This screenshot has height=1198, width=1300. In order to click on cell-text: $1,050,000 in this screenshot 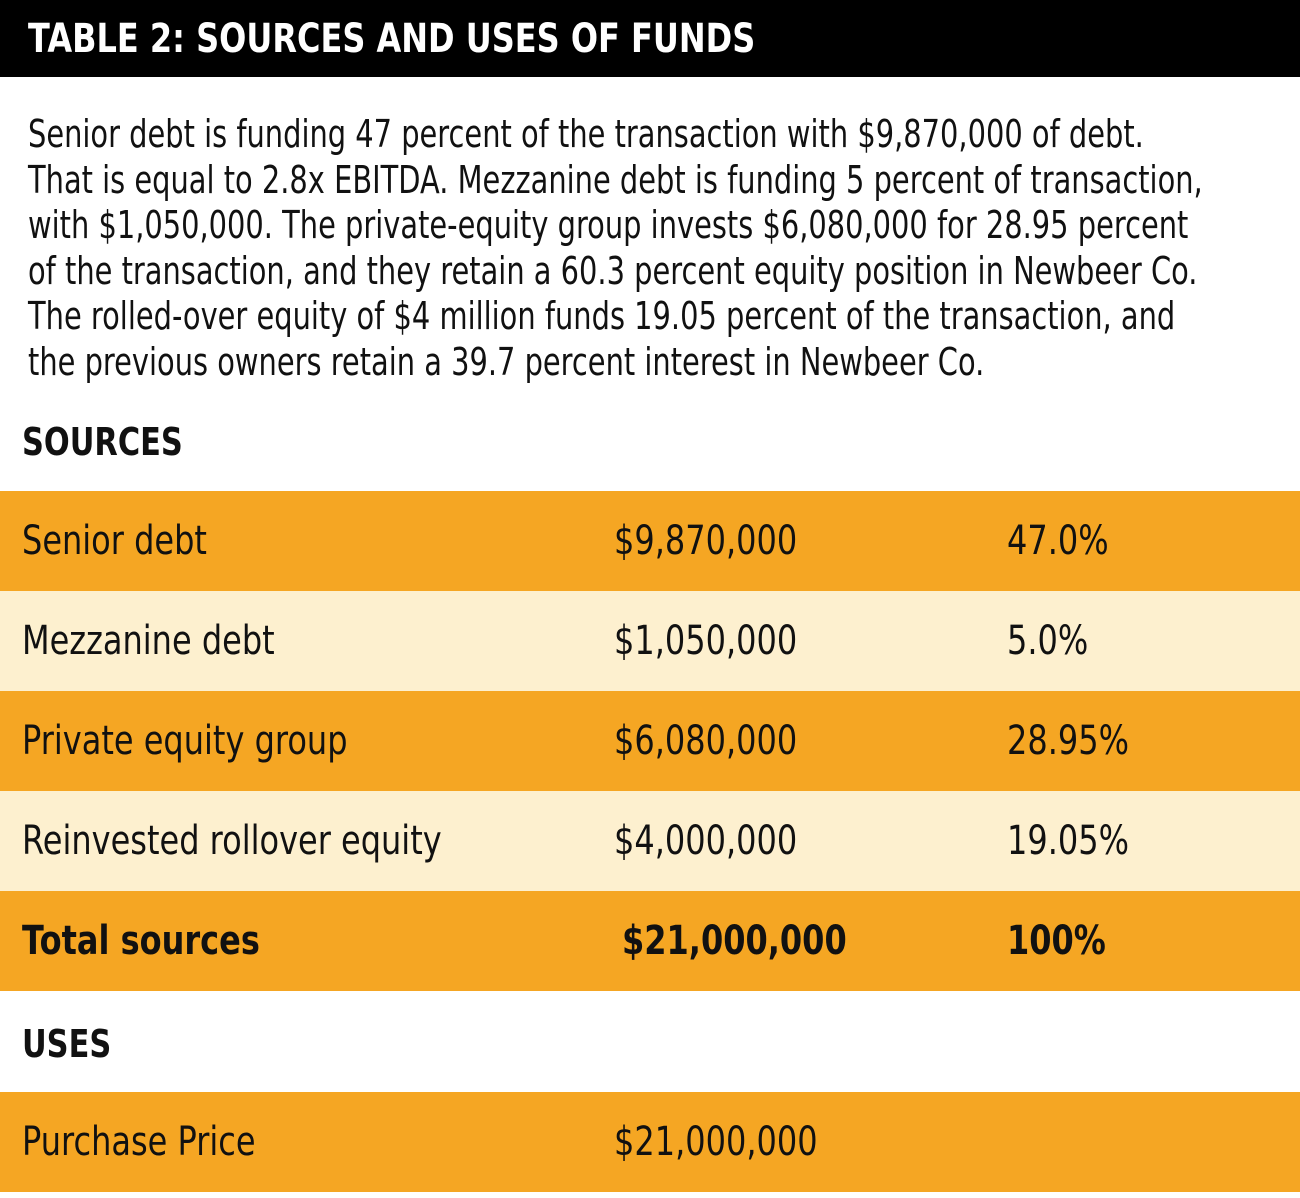, I will do `click(706, 641)`.